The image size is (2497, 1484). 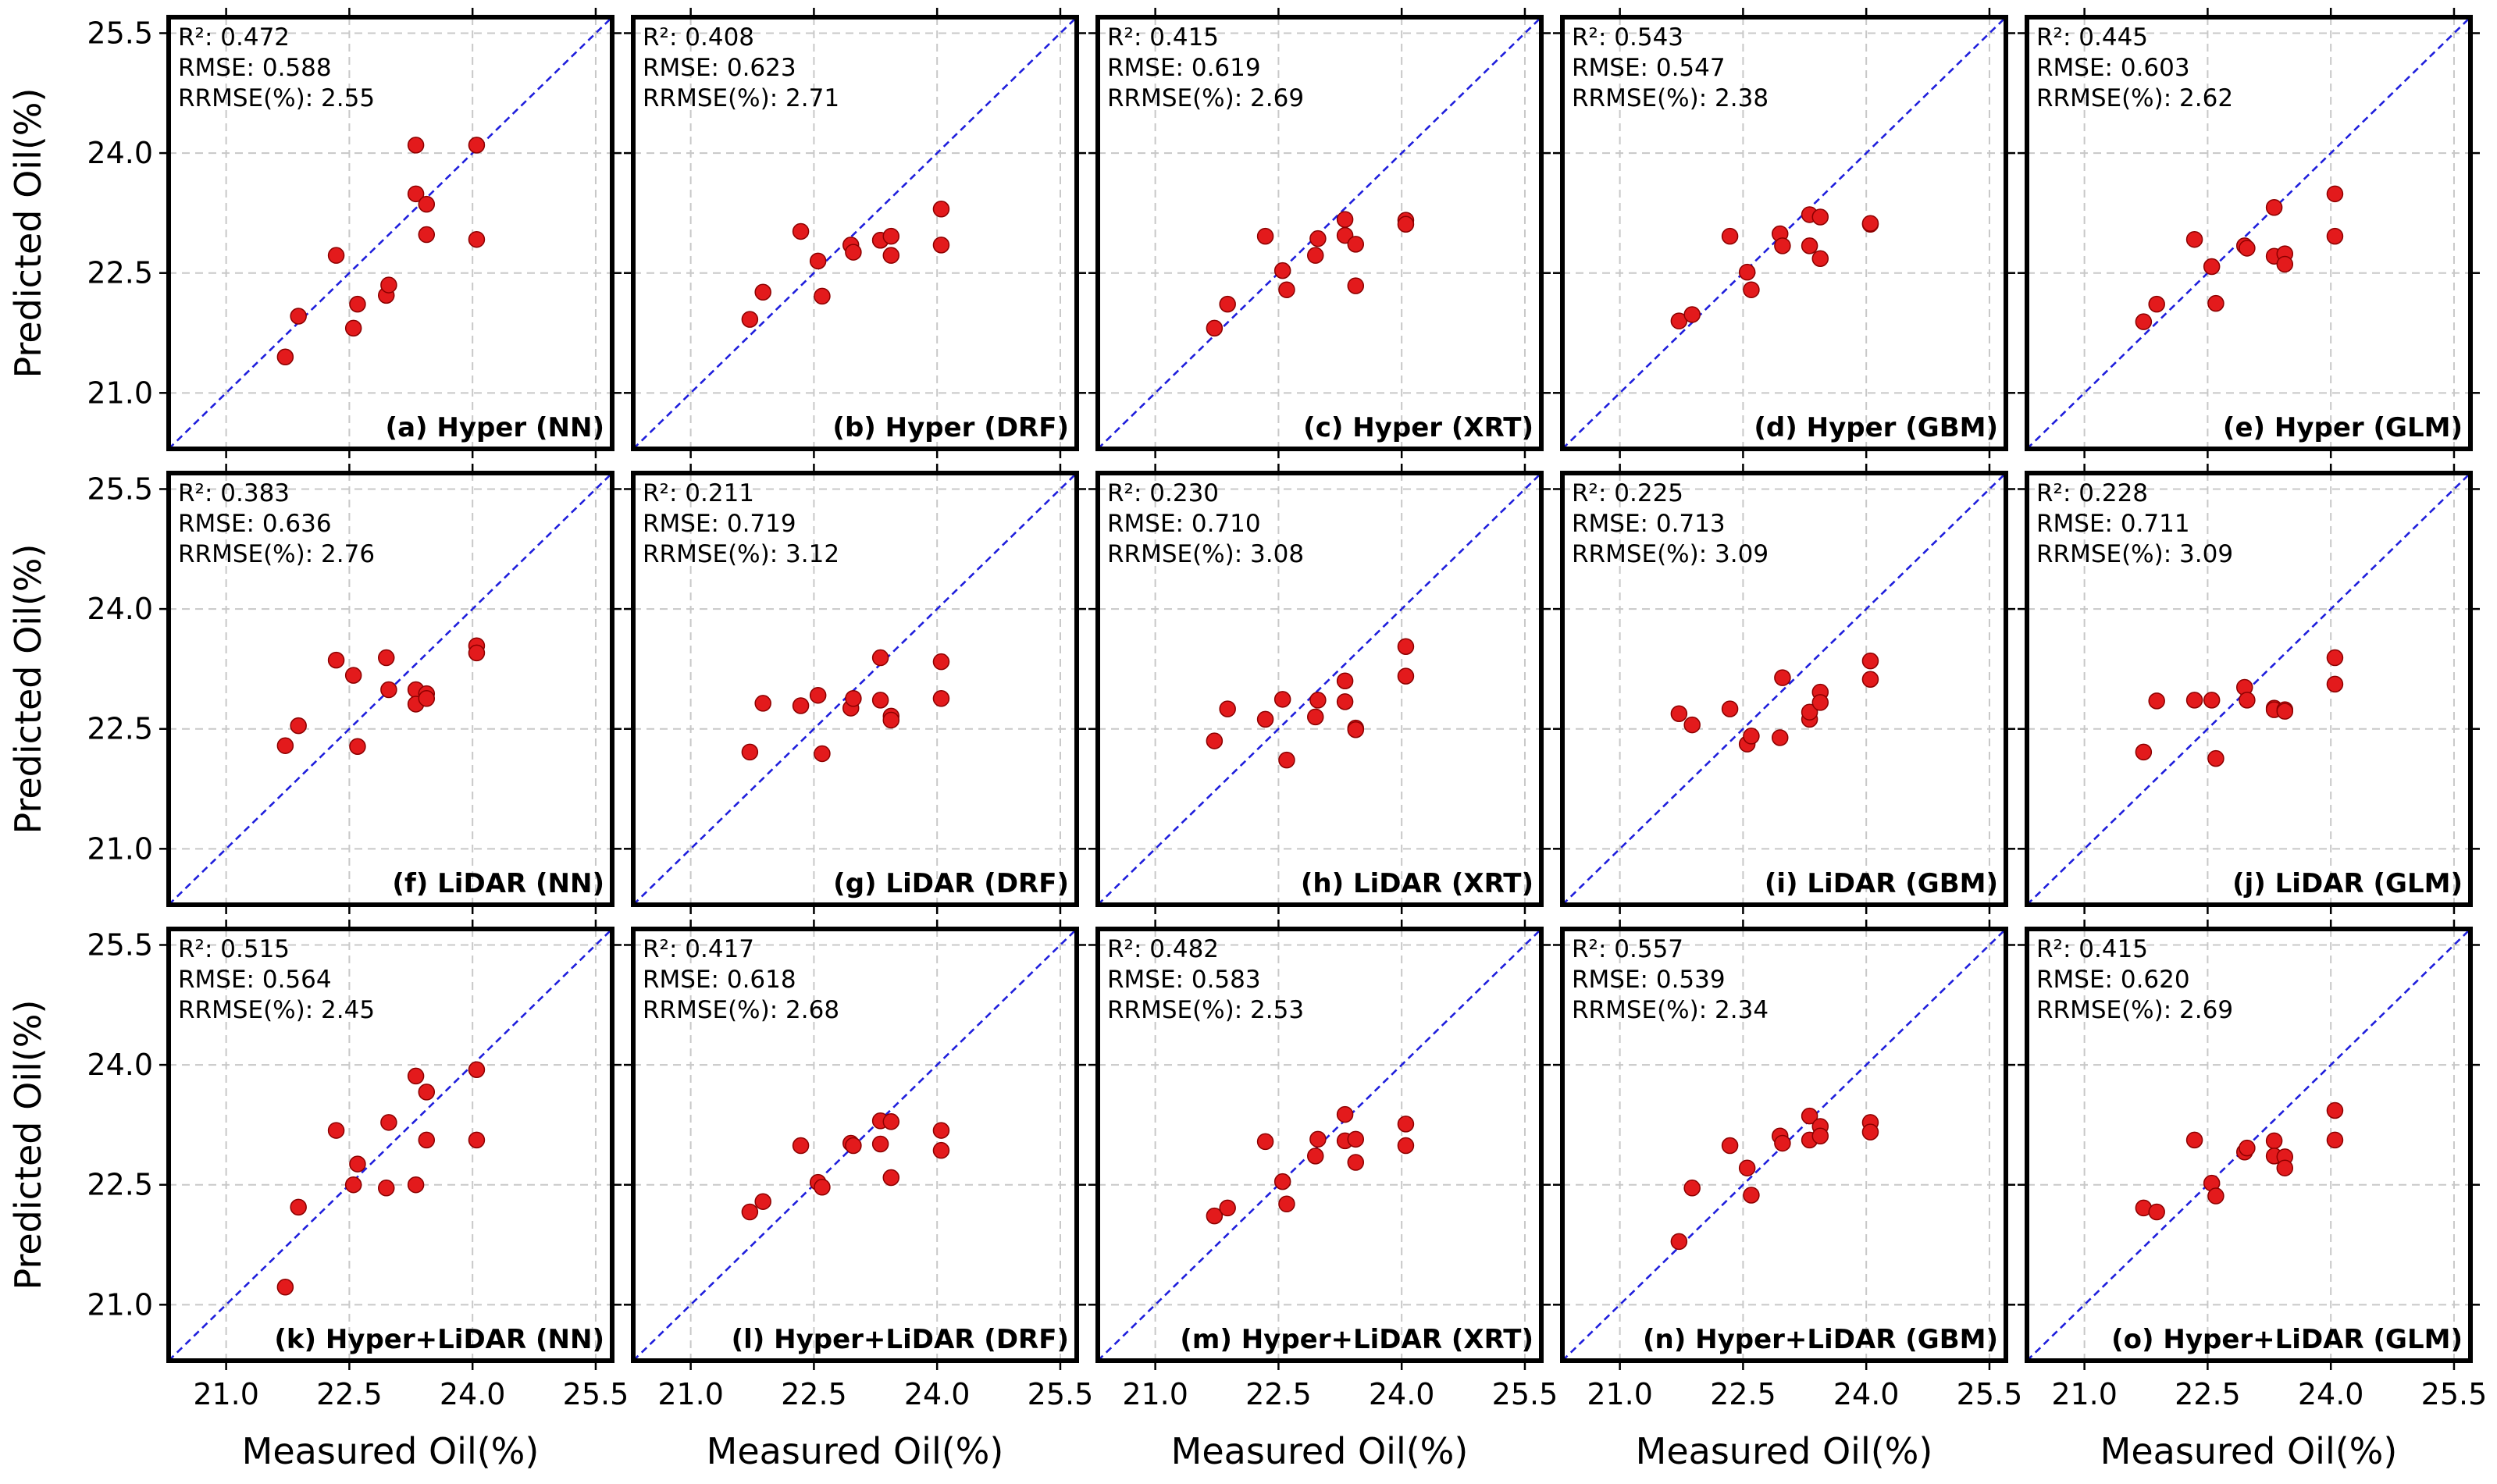 I want to click on x-tick-label: 25.5, so click(x=1061, y=1394).